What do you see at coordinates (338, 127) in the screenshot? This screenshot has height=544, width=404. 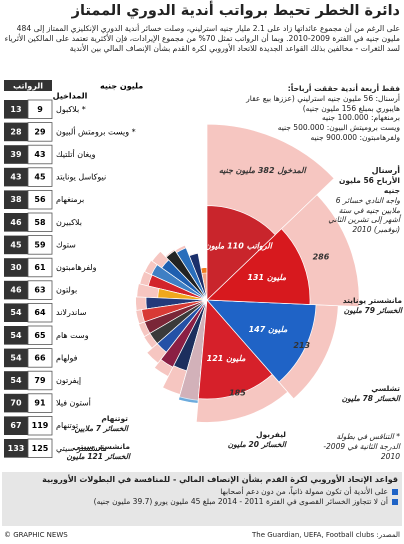 I see `profit-item: ويست بروميتش البيون: 500.000 جنيه` at bounding box center [338, 127].